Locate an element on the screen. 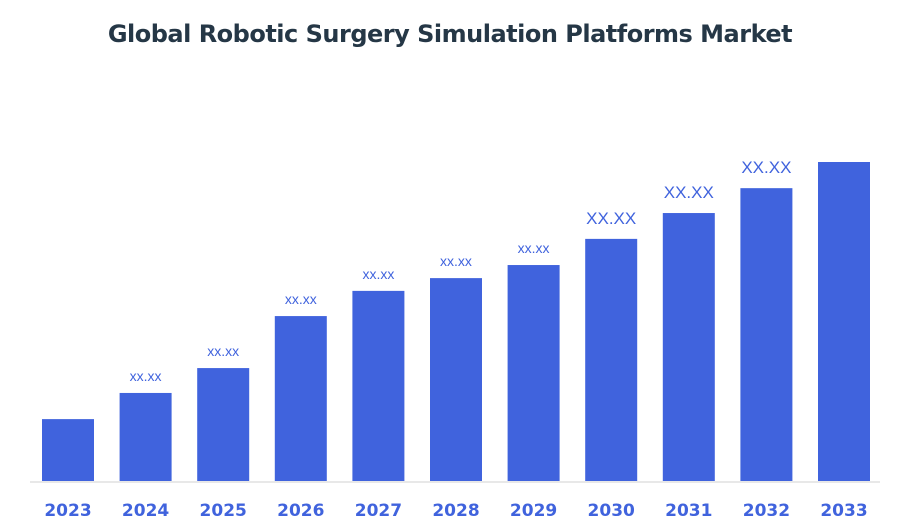 This screenshot has width=900, height=525. bar-2028 is located at coordinates (456, 379).